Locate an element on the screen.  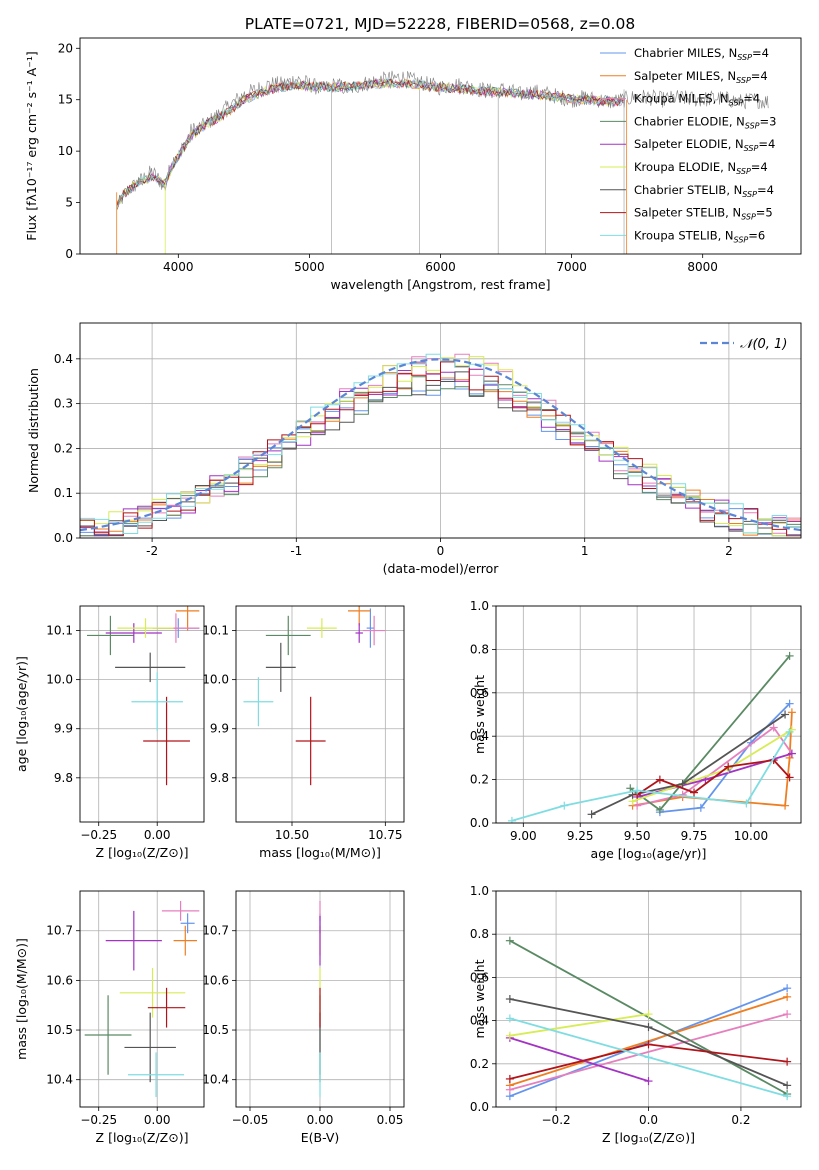
x-tick-label: 9.25 is located at coordinates (580, 836).